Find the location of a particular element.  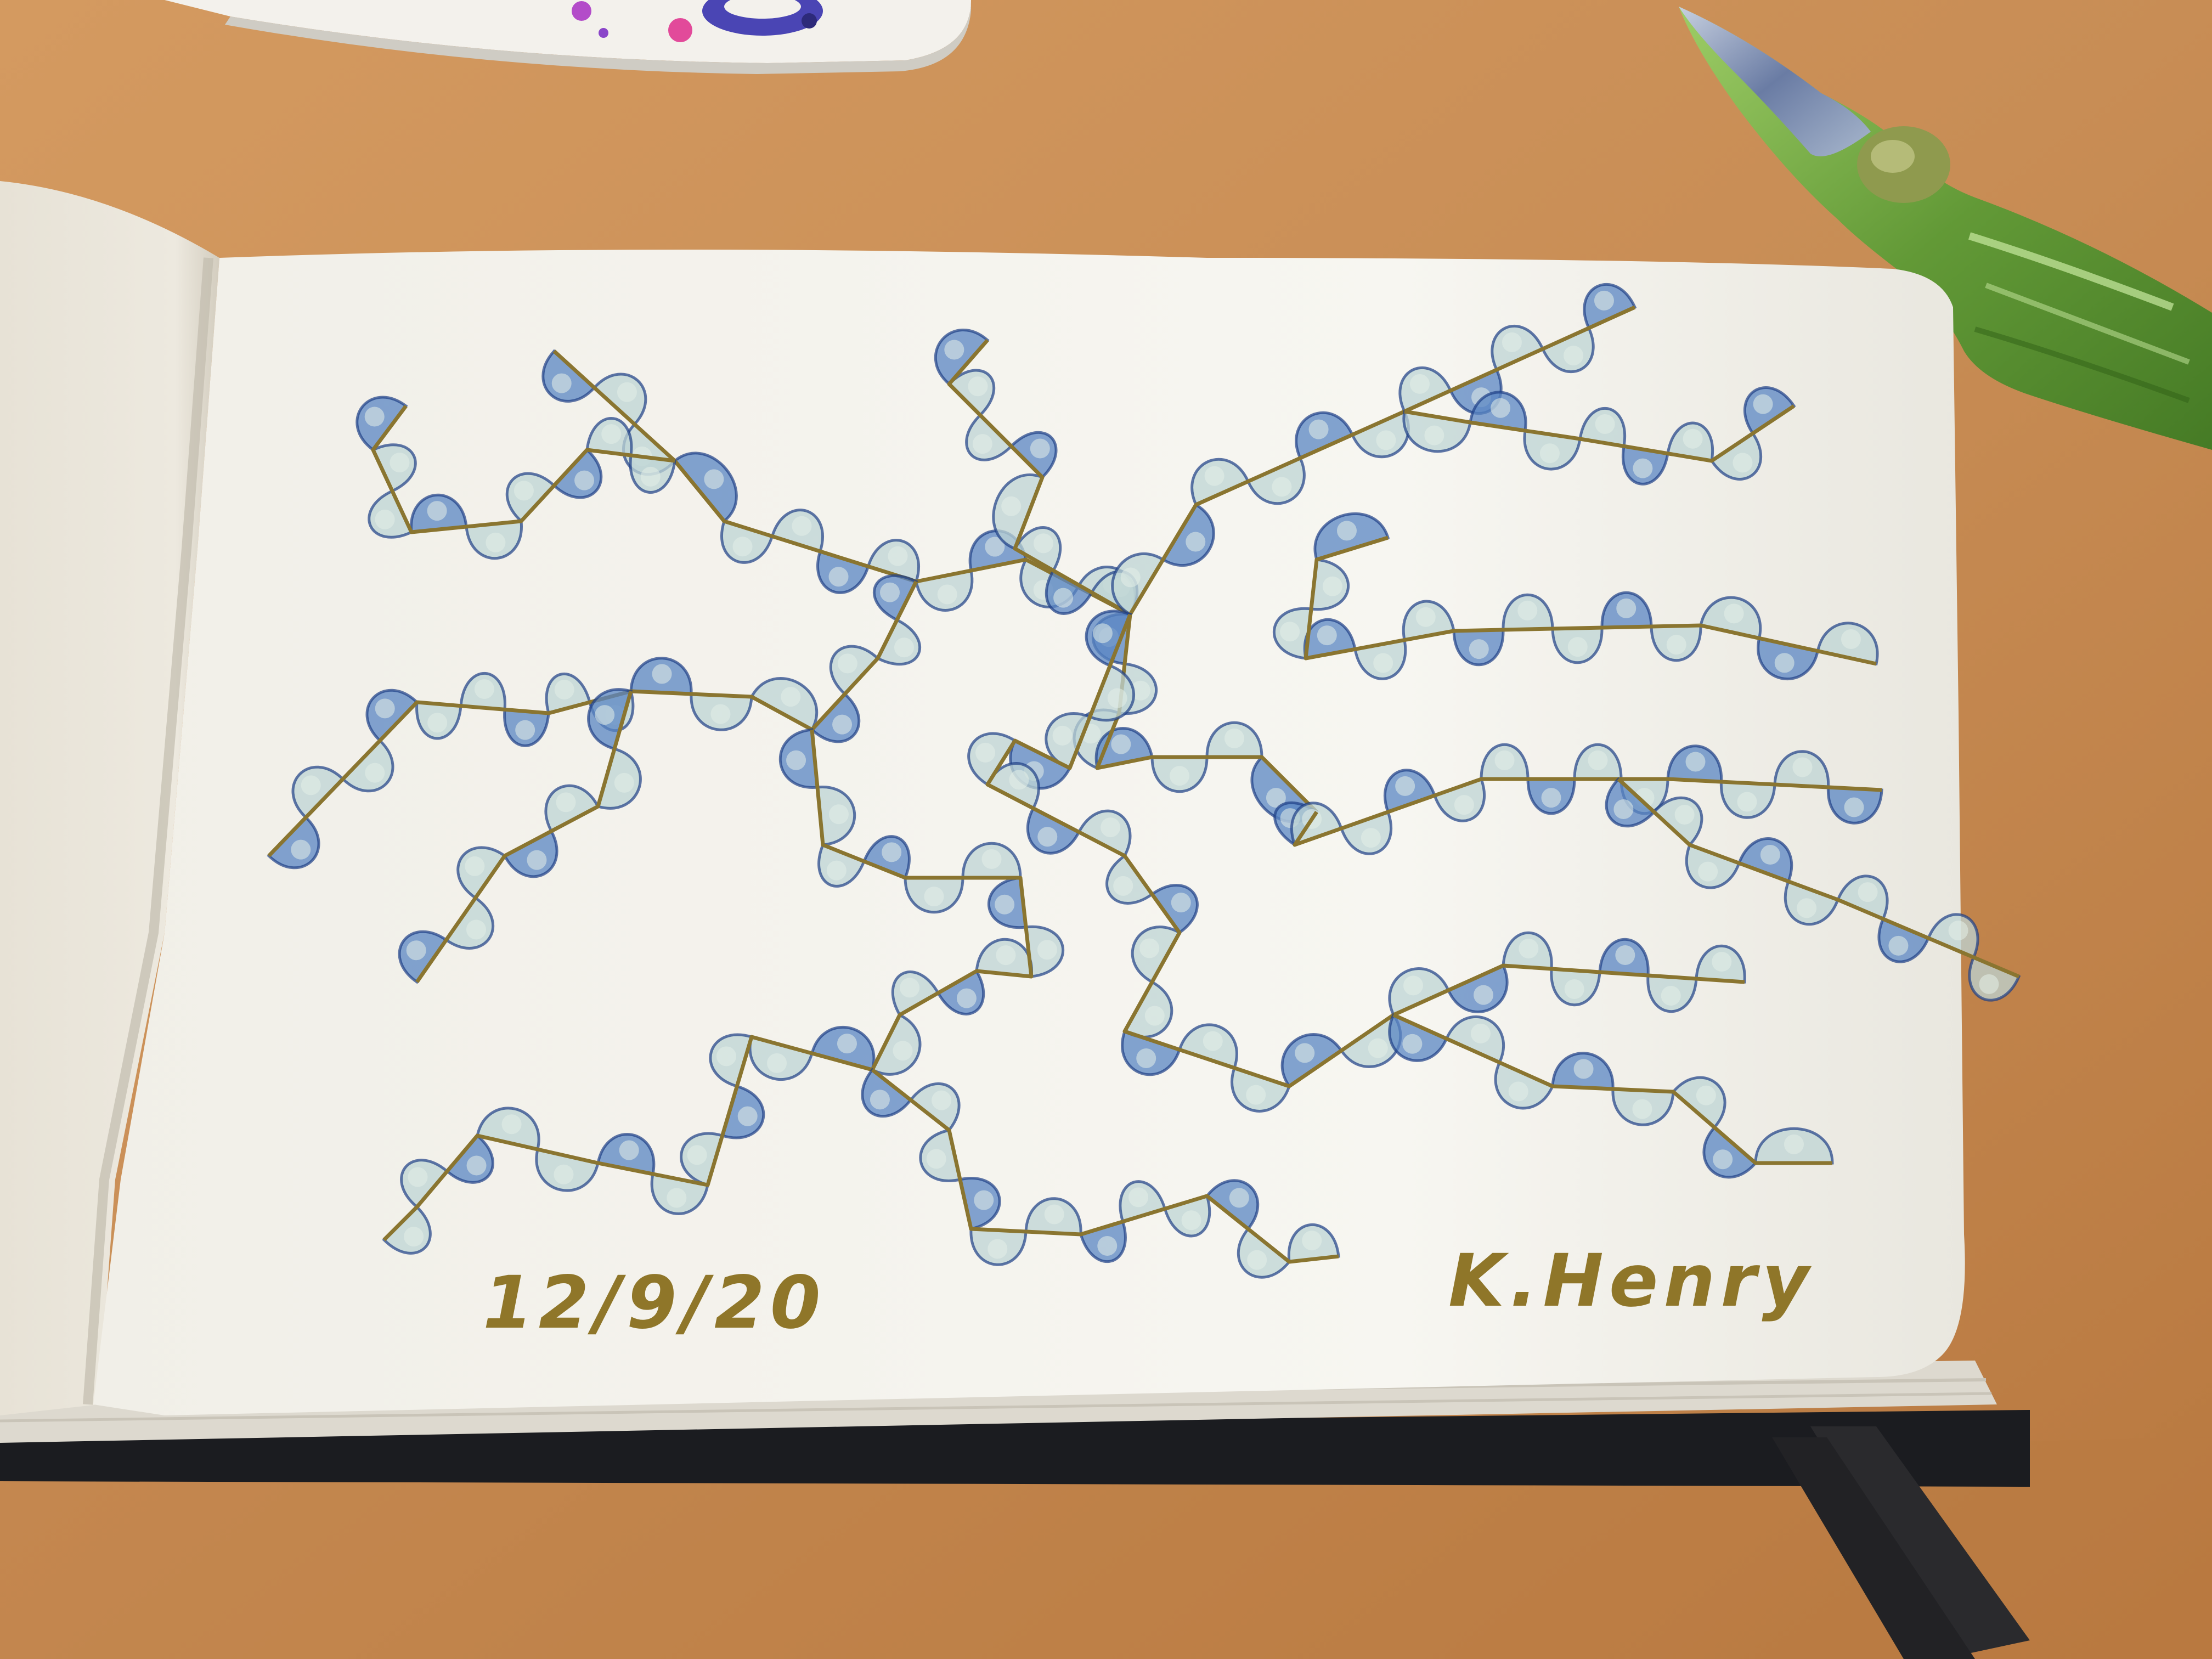

drawing-date: 12/9/20 is located at coordinates (654, 1303).